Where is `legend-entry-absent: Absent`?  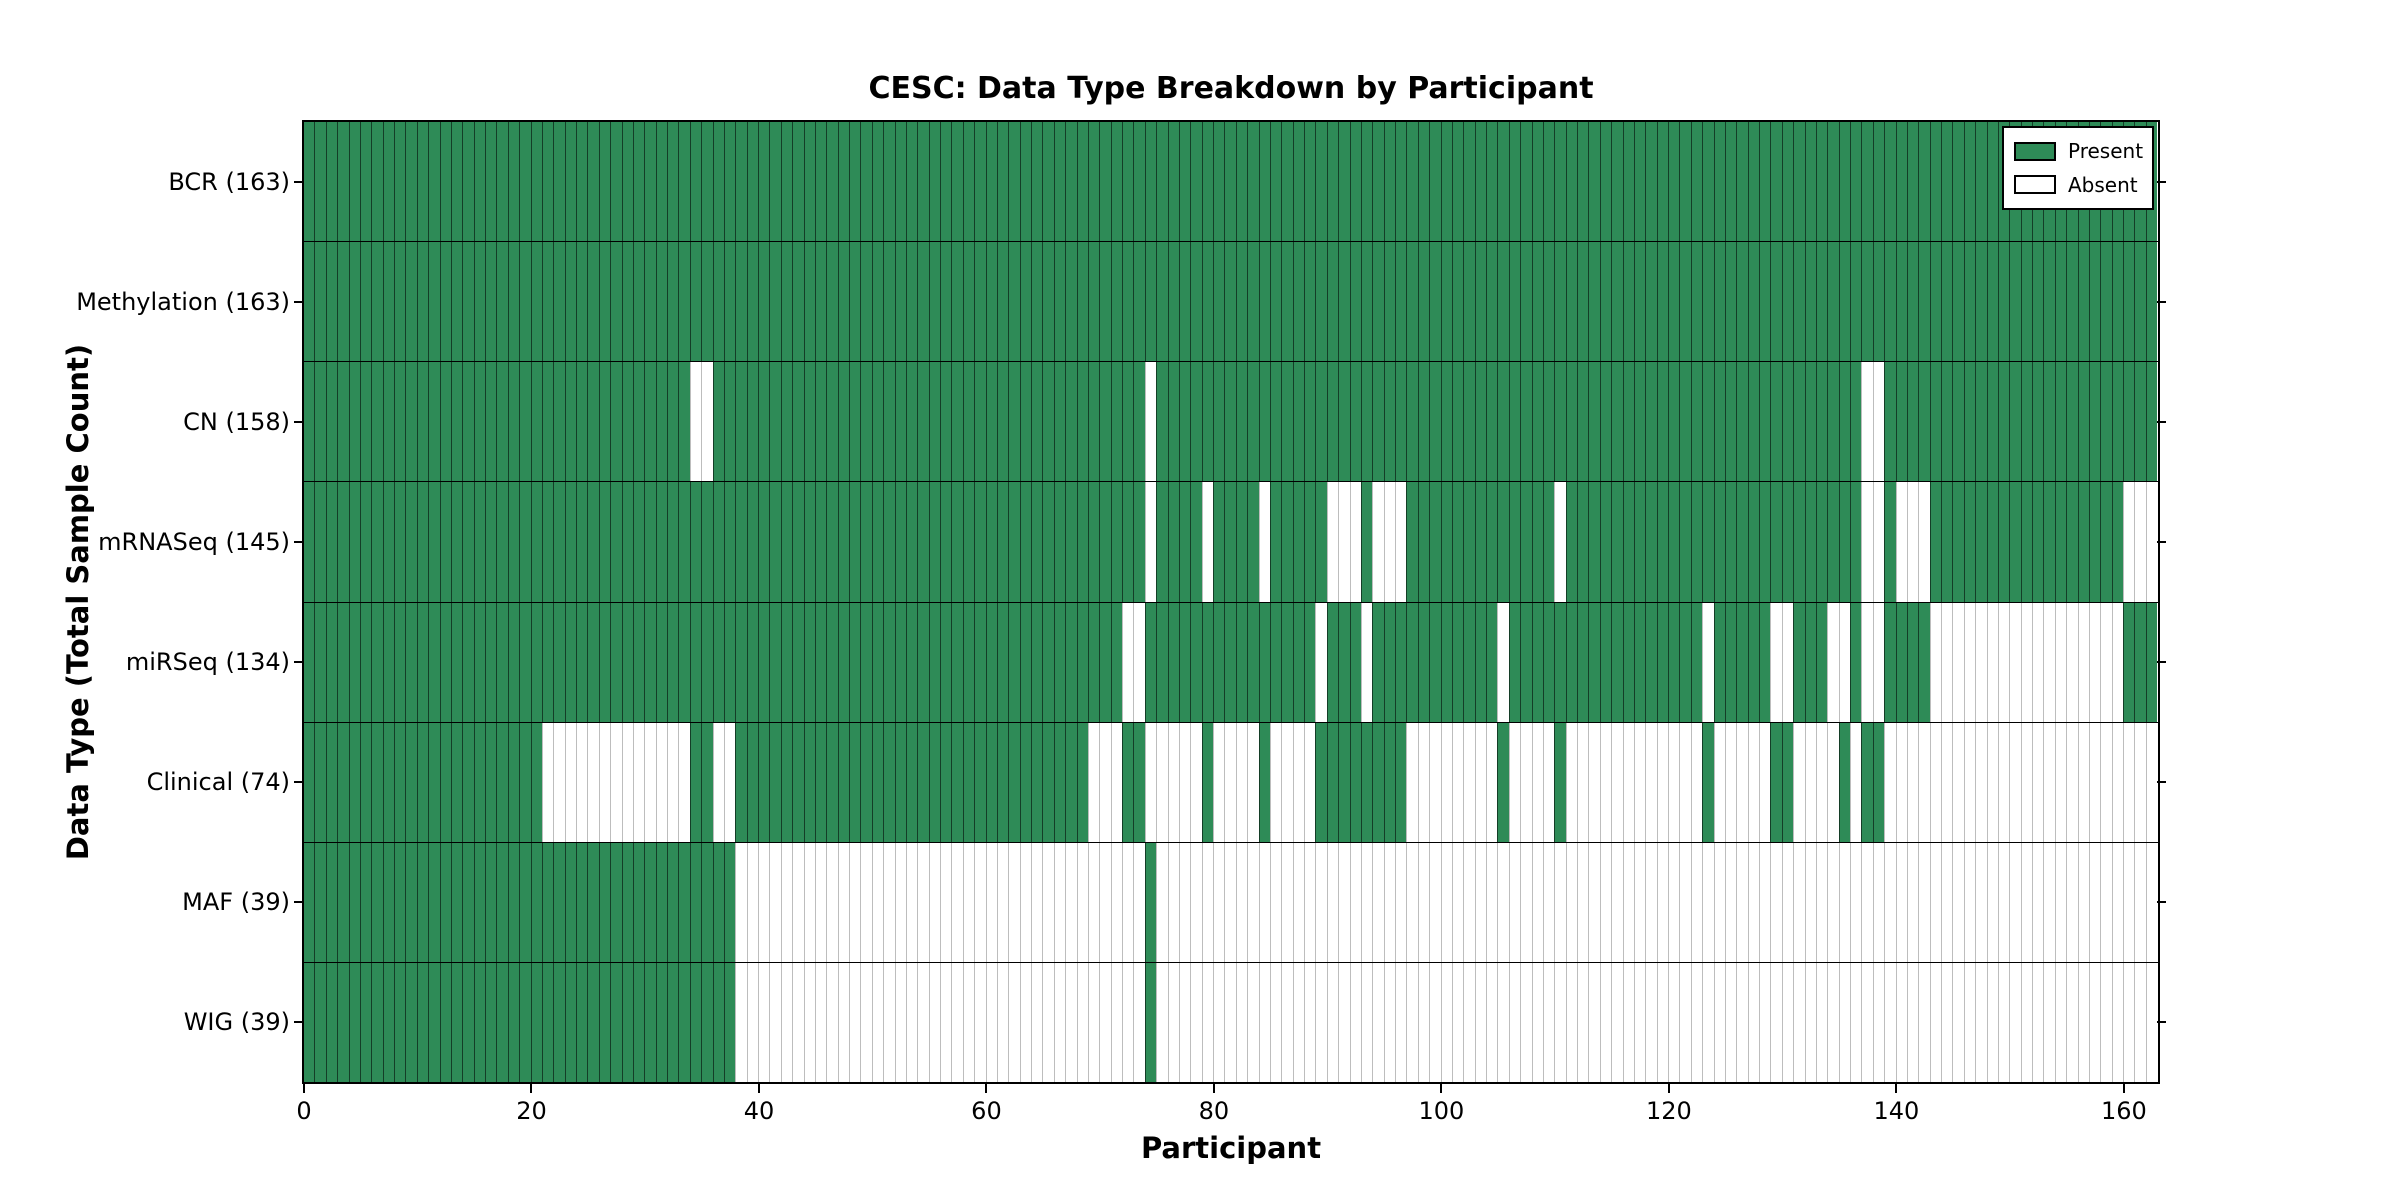 legend-entry-absent: Absent is located at coordinates (2078, 185).